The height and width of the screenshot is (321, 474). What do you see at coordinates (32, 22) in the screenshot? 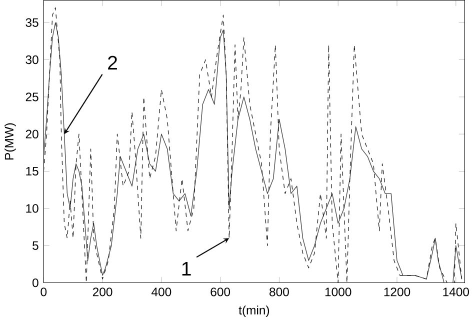
I see `y-tick-label: 35` at bounding box center [32, 22].